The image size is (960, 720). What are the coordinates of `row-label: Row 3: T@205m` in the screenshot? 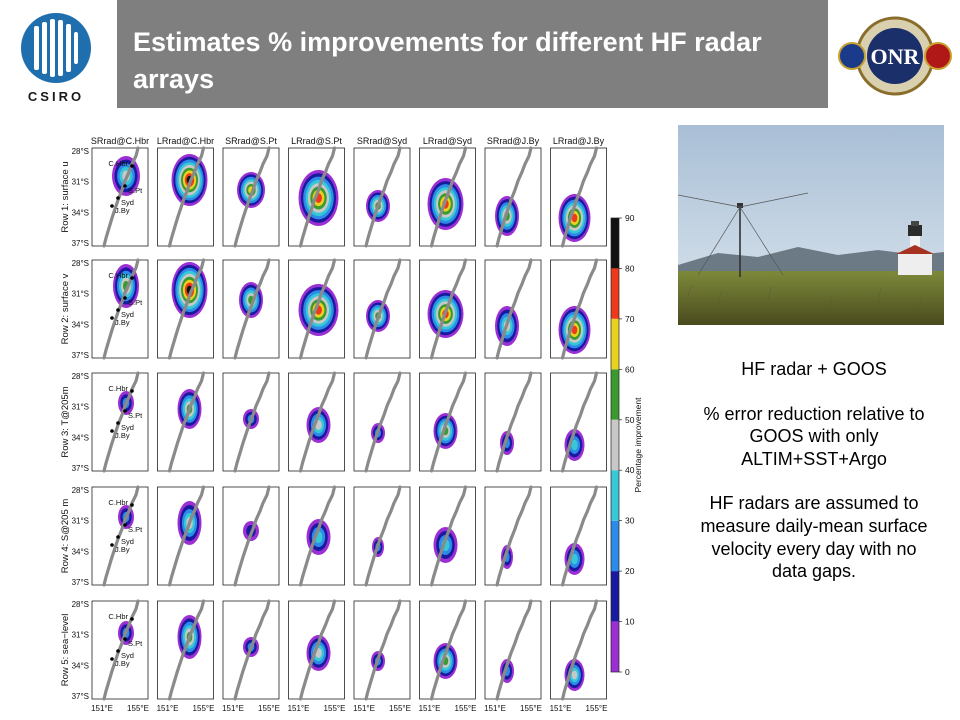 It's located at (65, 421).